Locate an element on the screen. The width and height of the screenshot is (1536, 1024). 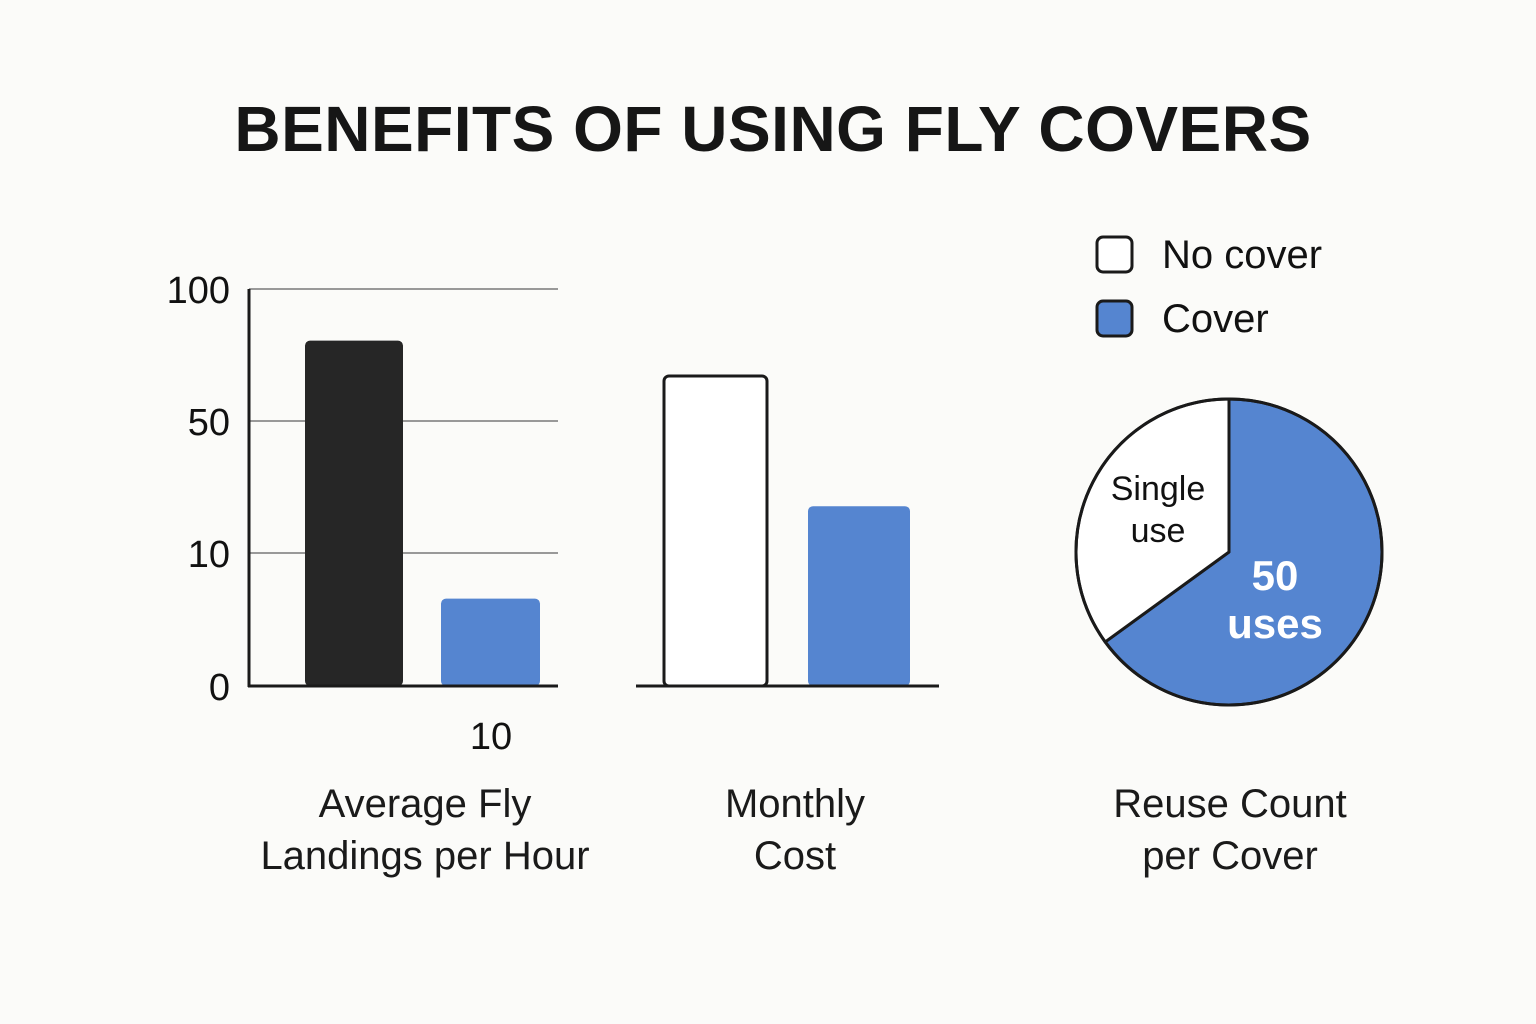
pie-outline is located at coordinates (1229, 552).